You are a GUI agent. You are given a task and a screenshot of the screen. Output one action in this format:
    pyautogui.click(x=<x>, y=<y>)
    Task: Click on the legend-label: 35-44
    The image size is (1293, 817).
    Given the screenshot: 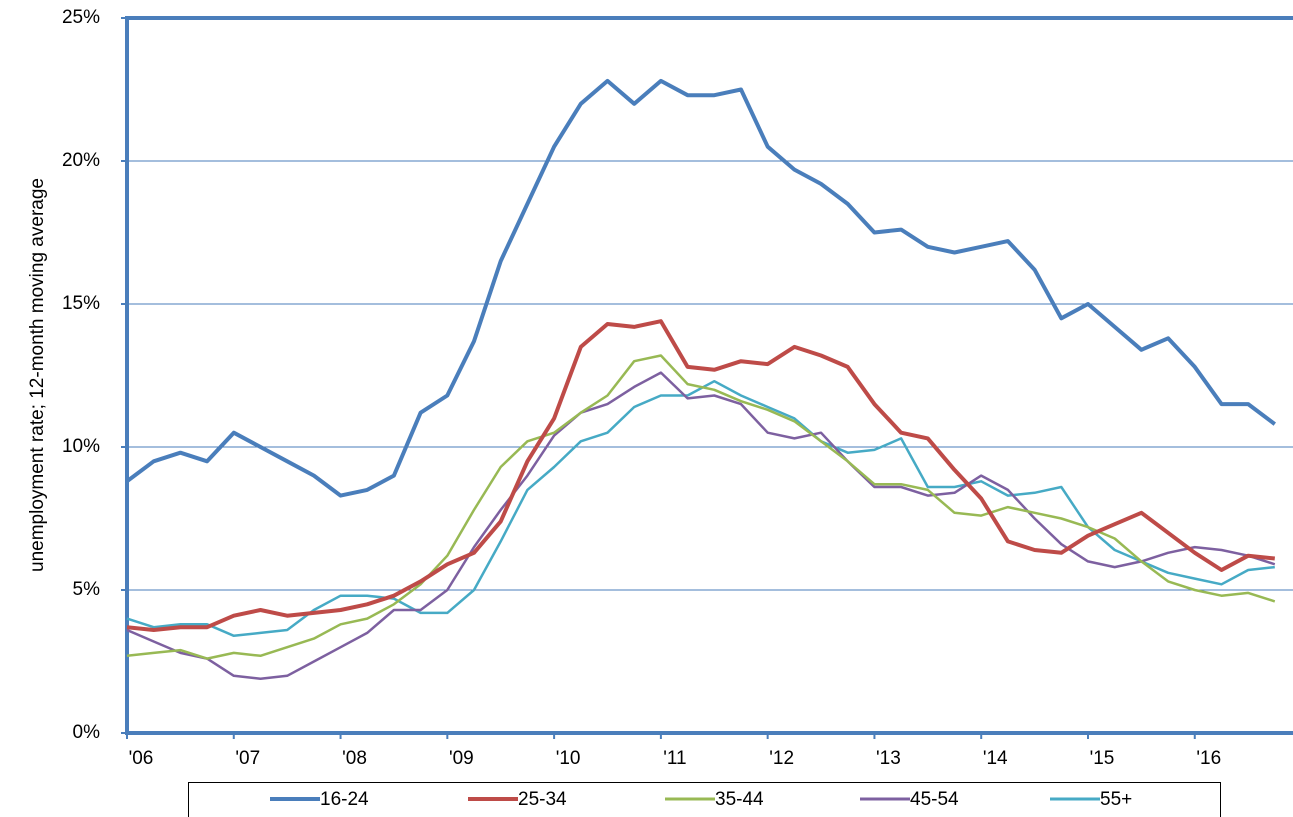 What is the action you would take?
    pyautogui.click(x=739, y=799)
    